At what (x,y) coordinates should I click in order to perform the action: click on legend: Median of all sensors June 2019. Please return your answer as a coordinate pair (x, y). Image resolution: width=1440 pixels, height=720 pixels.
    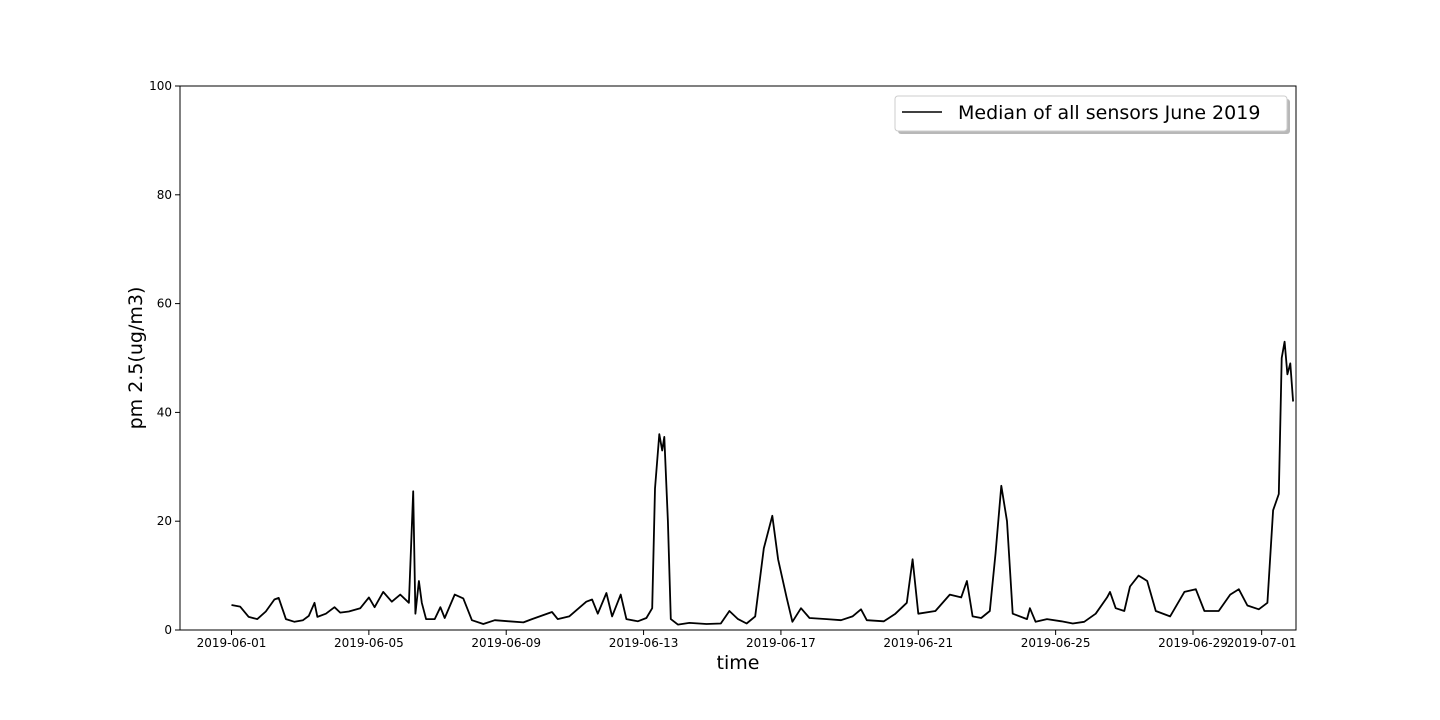
    Looking at the image, I should click on (1092, 114).